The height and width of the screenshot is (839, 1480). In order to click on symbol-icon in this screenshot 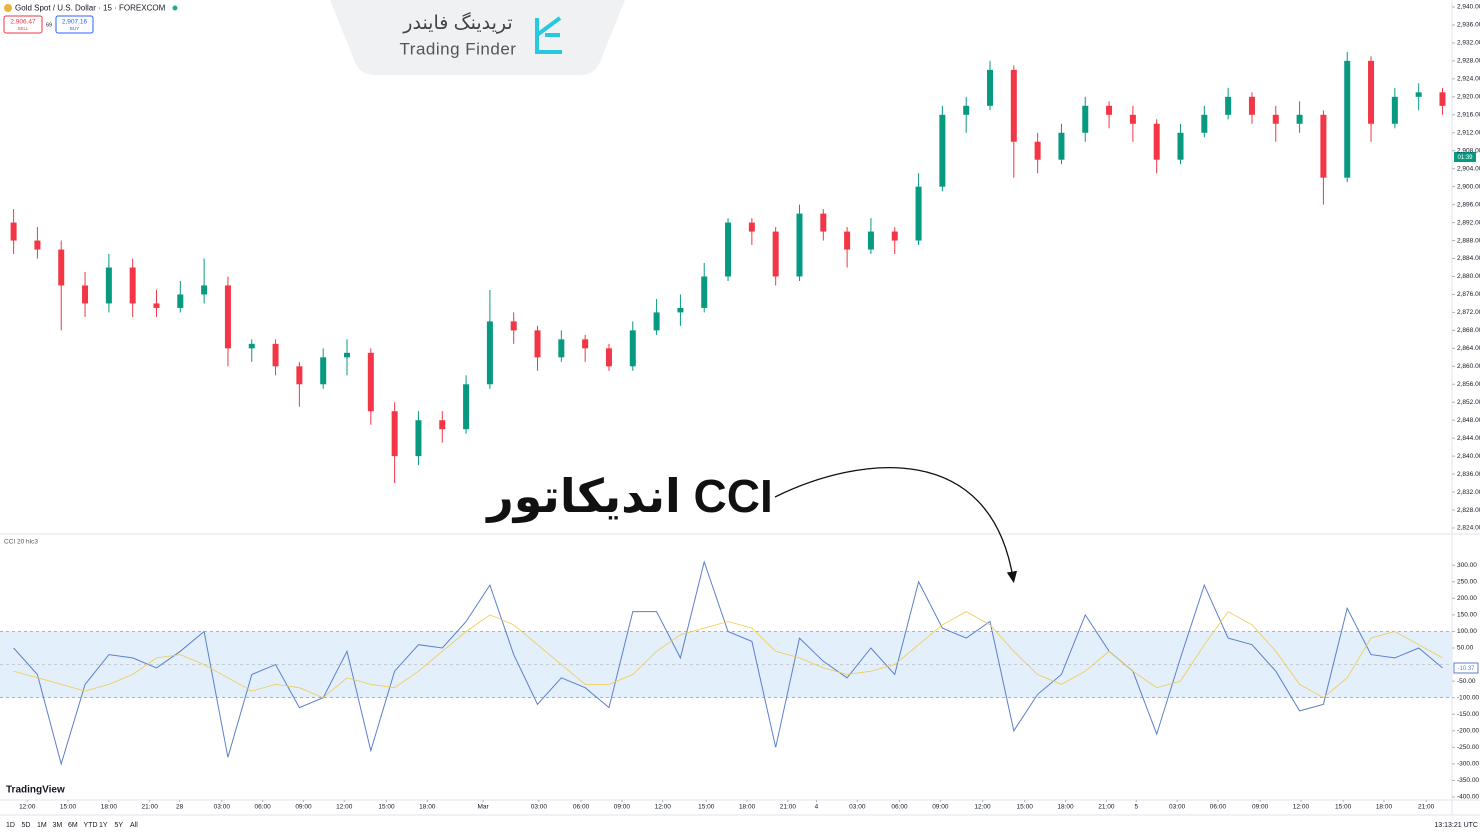, I will do `click(8, 8)`.